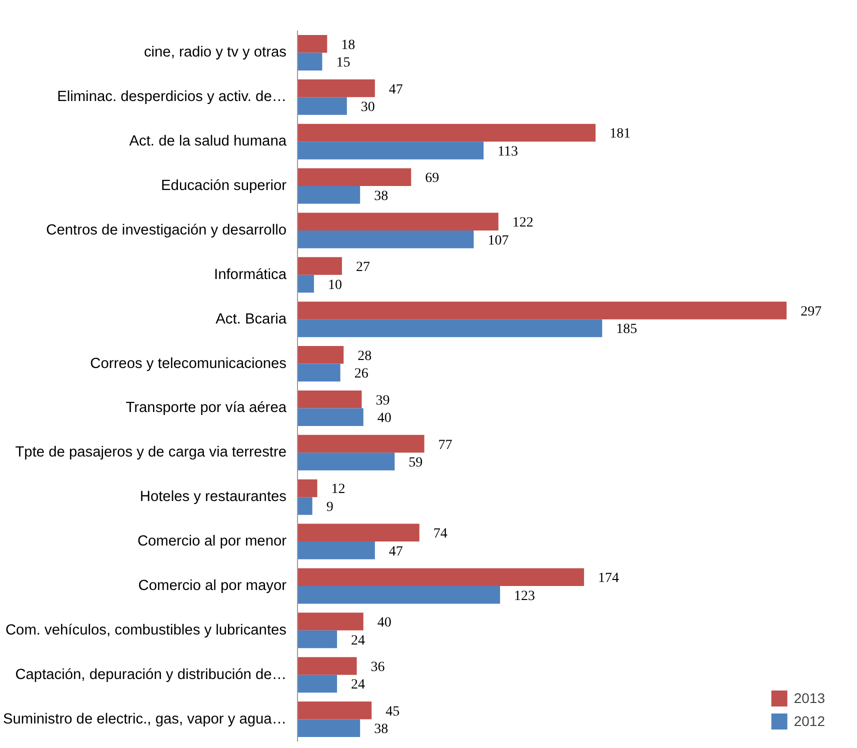 The width and height of the screenshot is (857, 748). What do you see at coordinates (224, 186) in the screenshot?
I see `y-tick-label: Educación superior` at bounding box center [224, 186].